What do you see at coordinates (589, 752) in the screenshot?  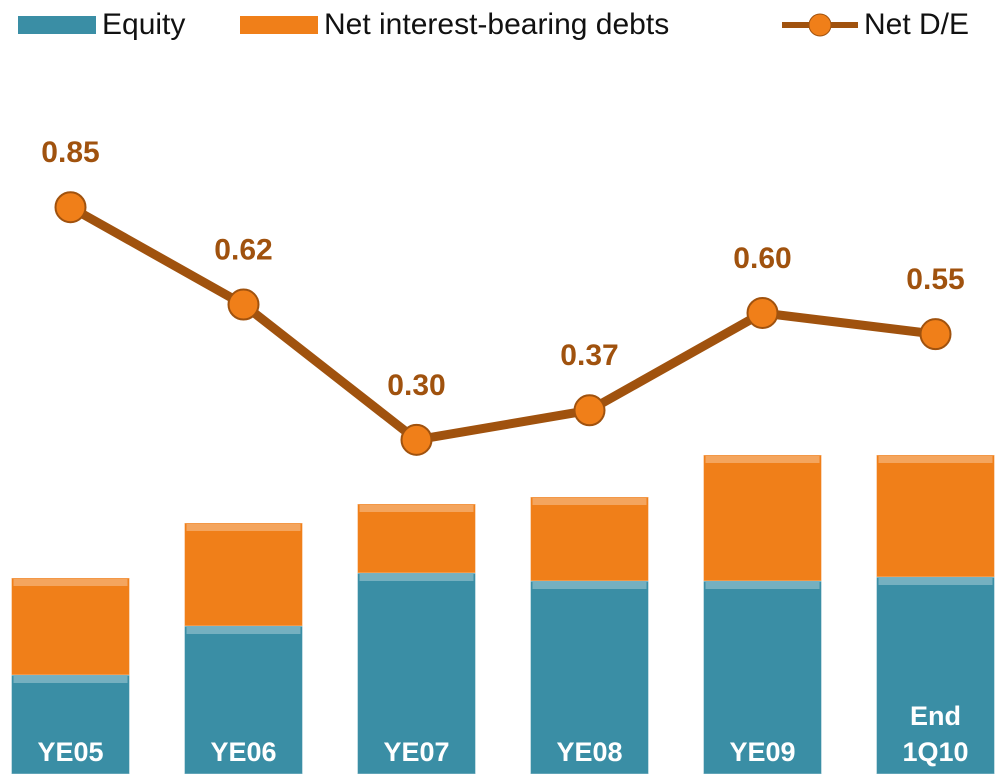 I see `x-tick-label: YE08` at bounding box center [589, 752].